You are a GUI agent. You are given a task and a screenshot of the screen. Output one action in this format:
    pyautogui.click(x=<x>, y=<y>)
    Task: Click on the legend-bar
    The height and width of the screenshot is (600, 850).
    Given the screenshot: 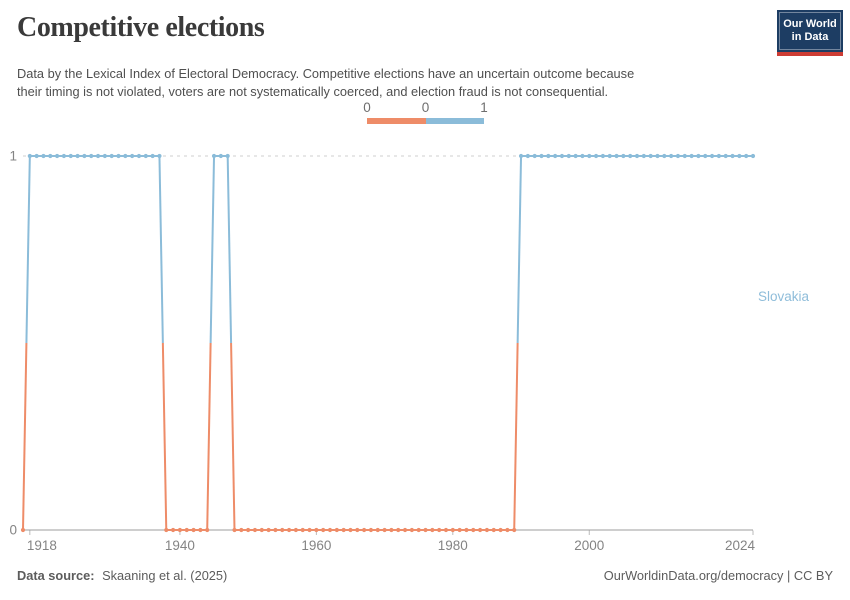 What is the action you would take?
    pyautogui.click(x=425, y=121)
    